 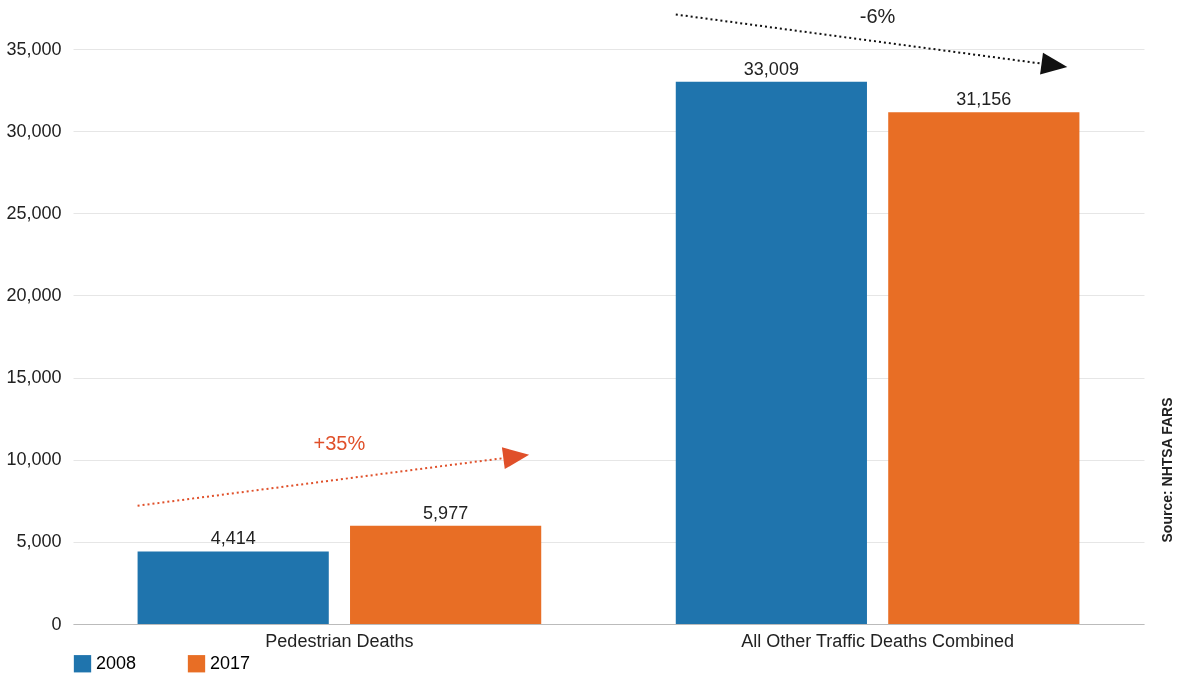 What do you see at coordinates (446, 512) in the screenshot?
I see `data-label: 5,977` at bounding box center [446, 512].